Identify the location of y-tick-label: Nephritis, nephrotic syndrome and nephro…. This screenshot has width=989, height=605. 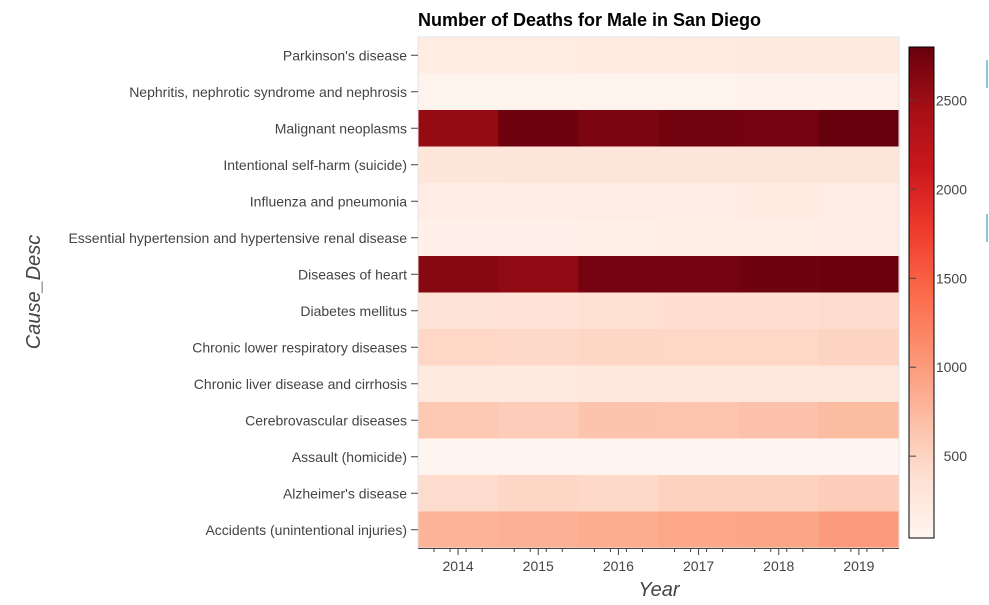
(268, 92).